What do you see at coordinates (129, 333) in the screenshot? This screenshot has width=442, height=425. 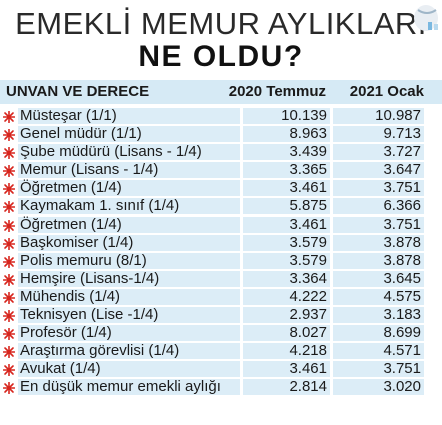 I see `row-title: Profesör (1/4)` at bounding box center [129, 333].